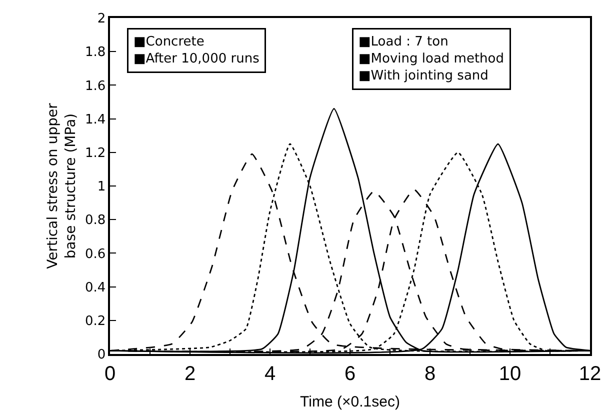 The width and height of the screenshot is (613, 419). I want to click on y-tick-label: 0, so click(101, 355).